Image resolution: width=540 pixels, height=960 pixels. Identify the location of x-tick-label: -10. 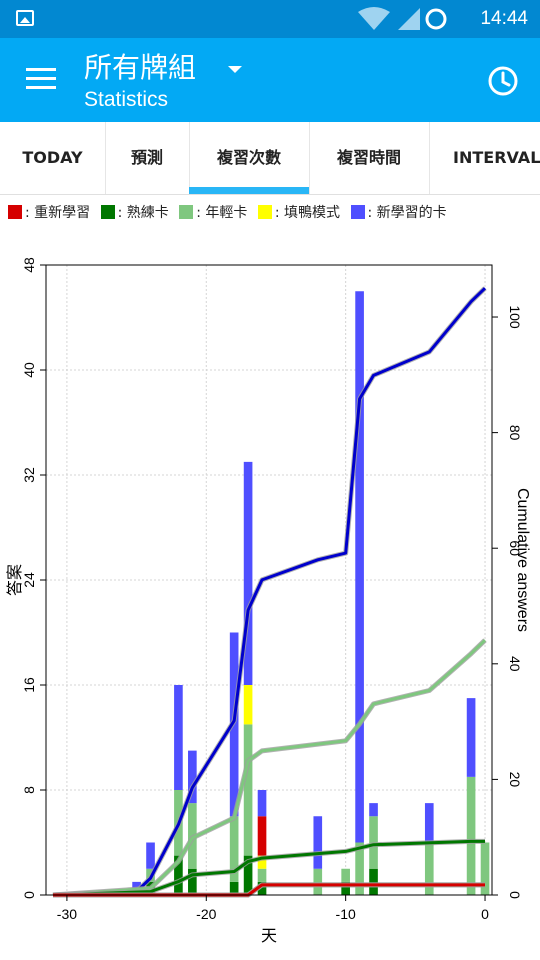
(346, 914).